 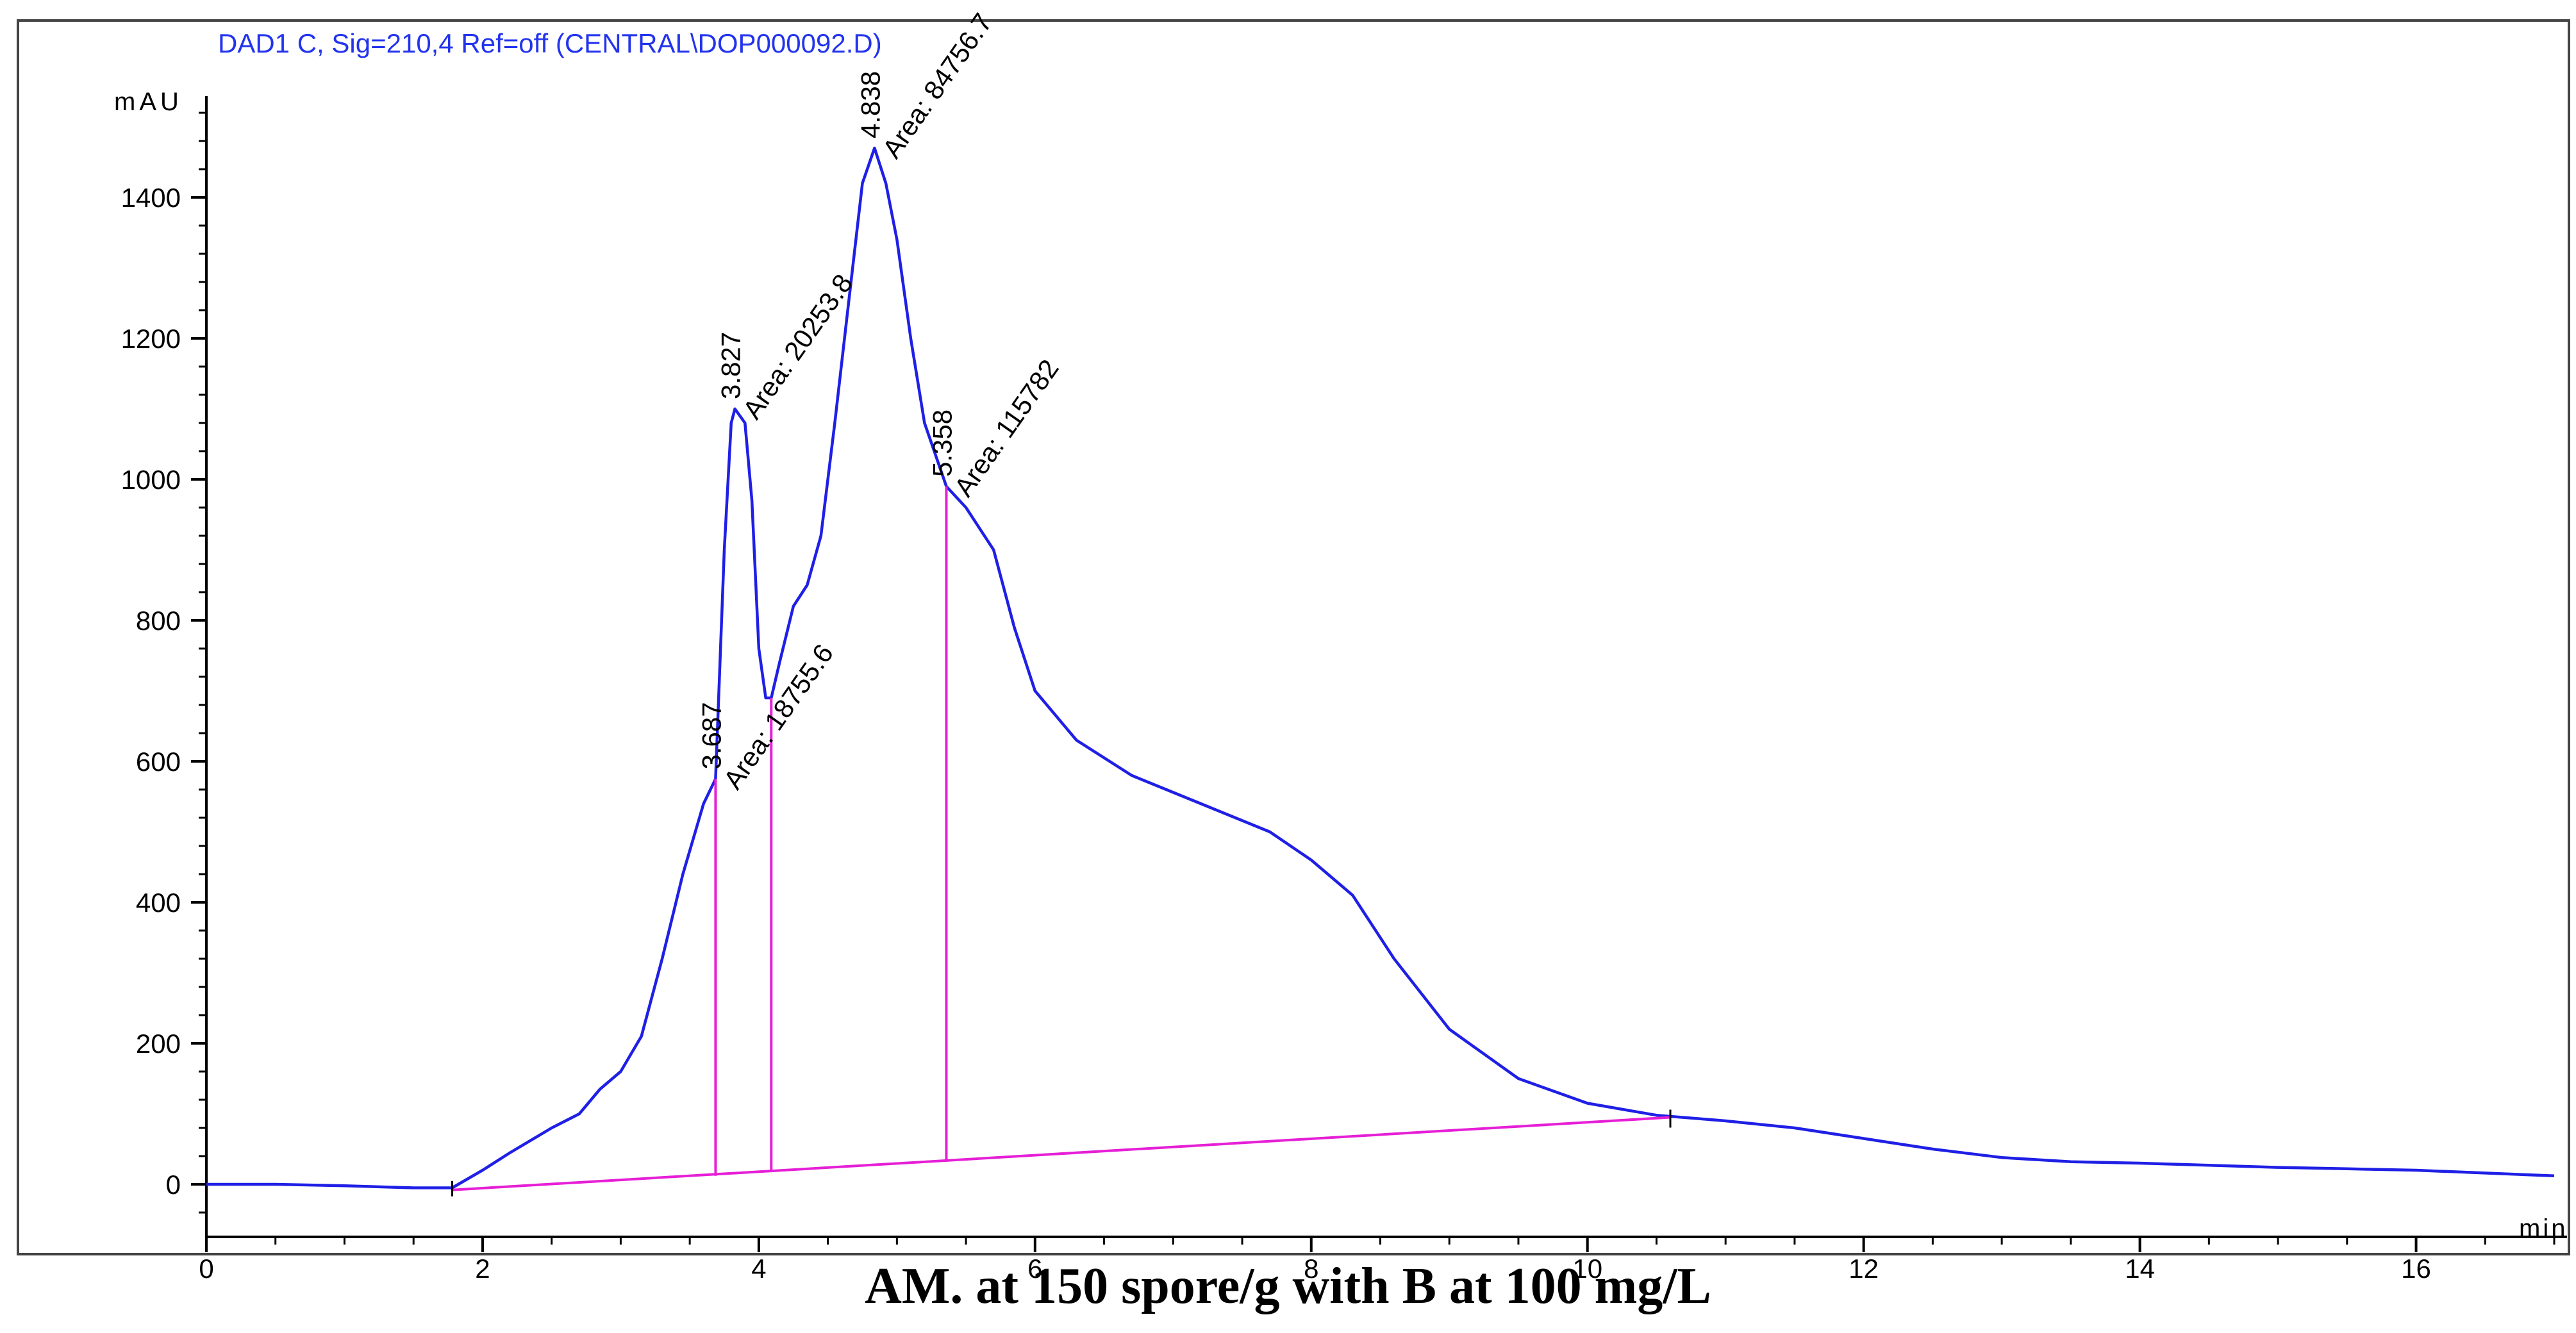 What do you see at coordinates (1587, 1269) in the screenshot?
I see `x-tick-label: 10` at bounding box center [1587, 1269].